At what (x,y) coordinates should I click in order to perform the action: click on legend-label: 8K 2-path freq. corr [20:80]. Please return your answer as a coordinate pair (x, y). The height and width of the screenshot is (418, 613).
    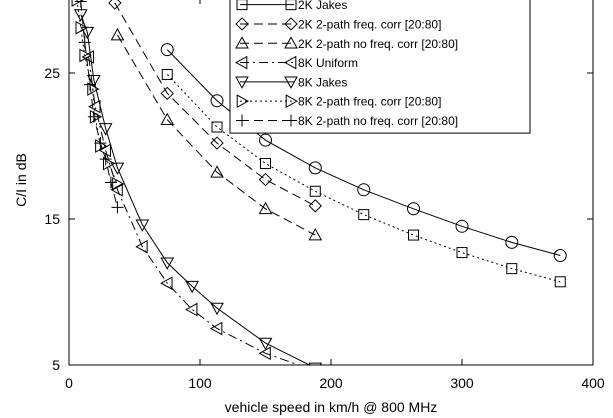
    Looking at the image, I should click on (369, 102).